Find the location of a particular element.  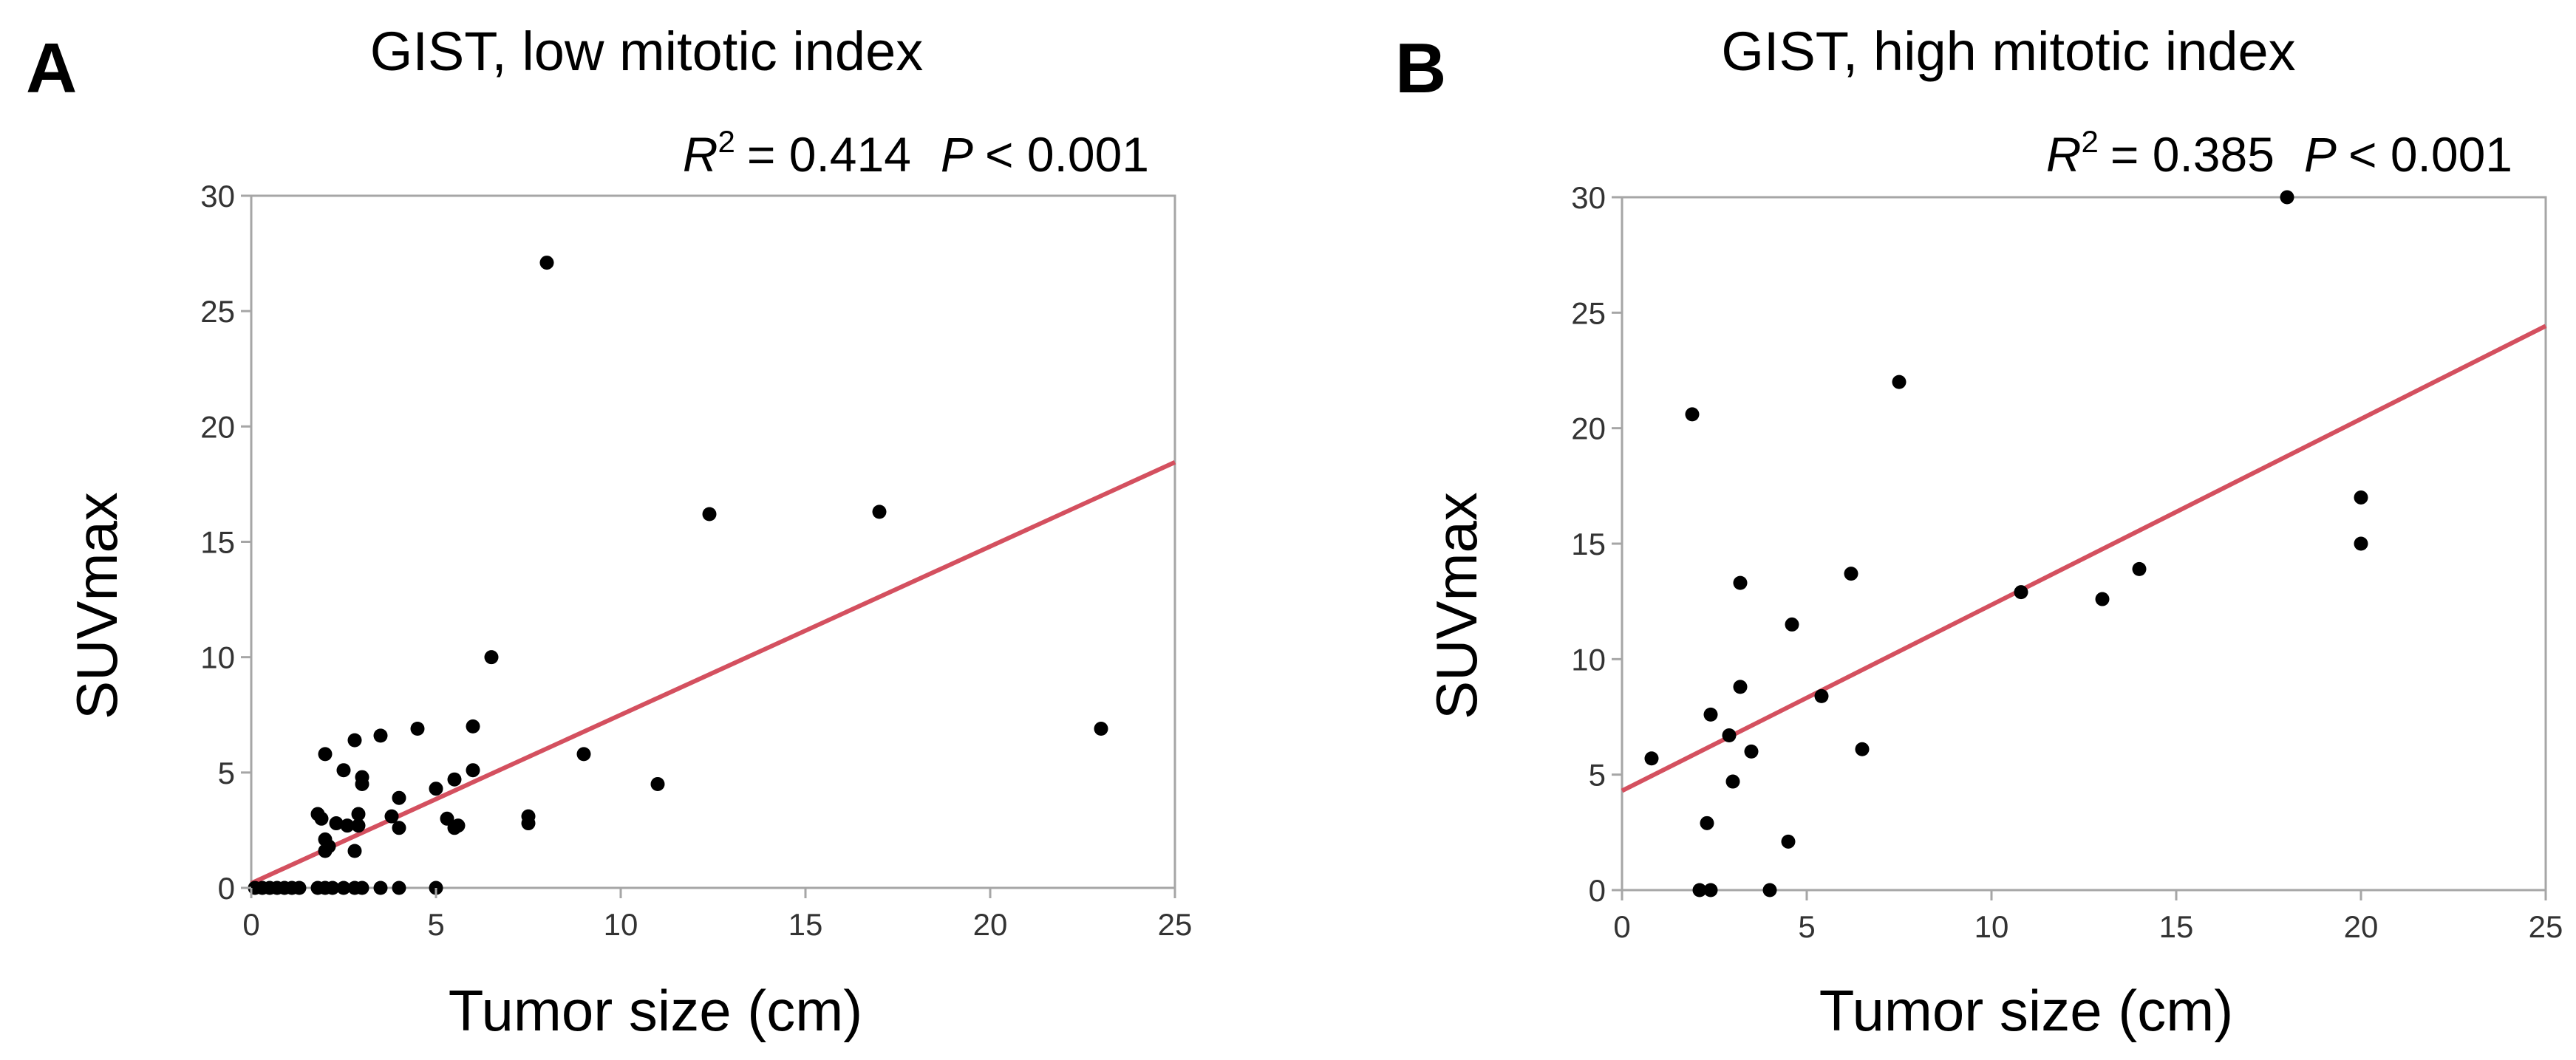

chart-title: GIST, low mitotic index is located at coordinates (646, 52).